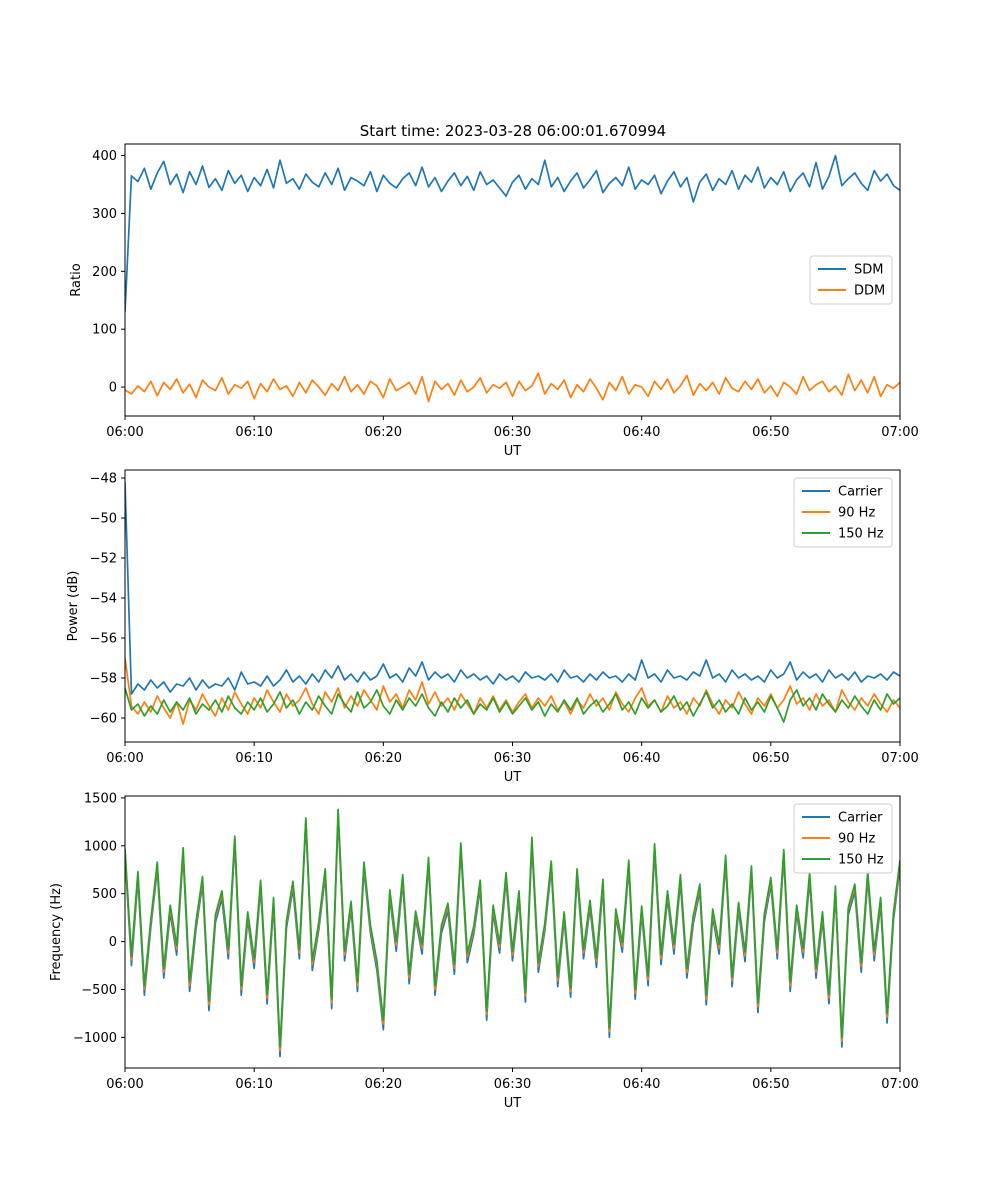 Image resolution: width=1000 pixels, height=1200 pixels. Describe the element at coordinates (104, 330) in the screenshot. I see `y-tick-label: 100` at that location.